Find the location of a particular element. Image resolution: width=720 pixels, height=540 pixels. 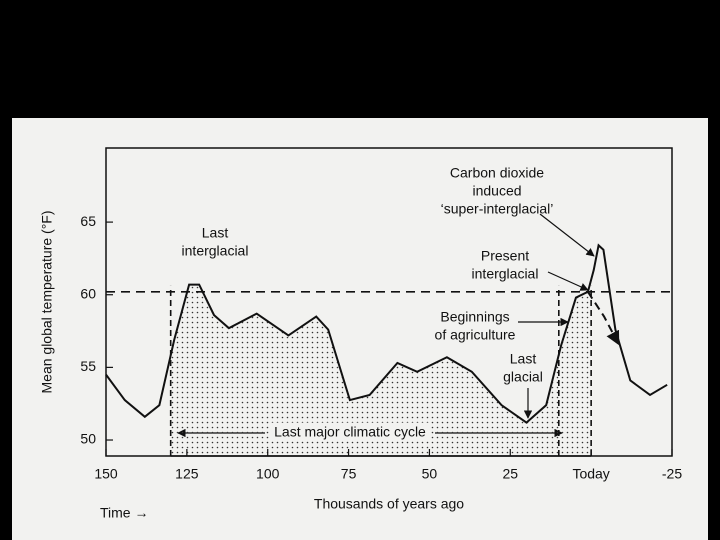

annotation: ‘super-interglacial’ is located at coordinates (497, 209).